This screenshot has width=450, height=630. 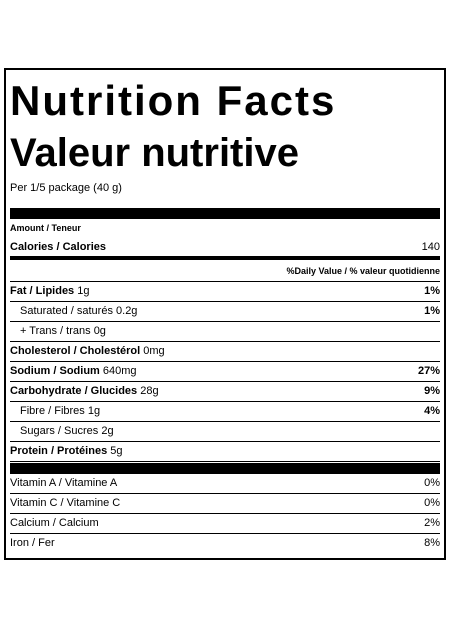 What do you see at coordinates (225, 332) in the screenshot?
I see `nutrient-row: + Trans / trans 0g` at bounding box center [225, 332].